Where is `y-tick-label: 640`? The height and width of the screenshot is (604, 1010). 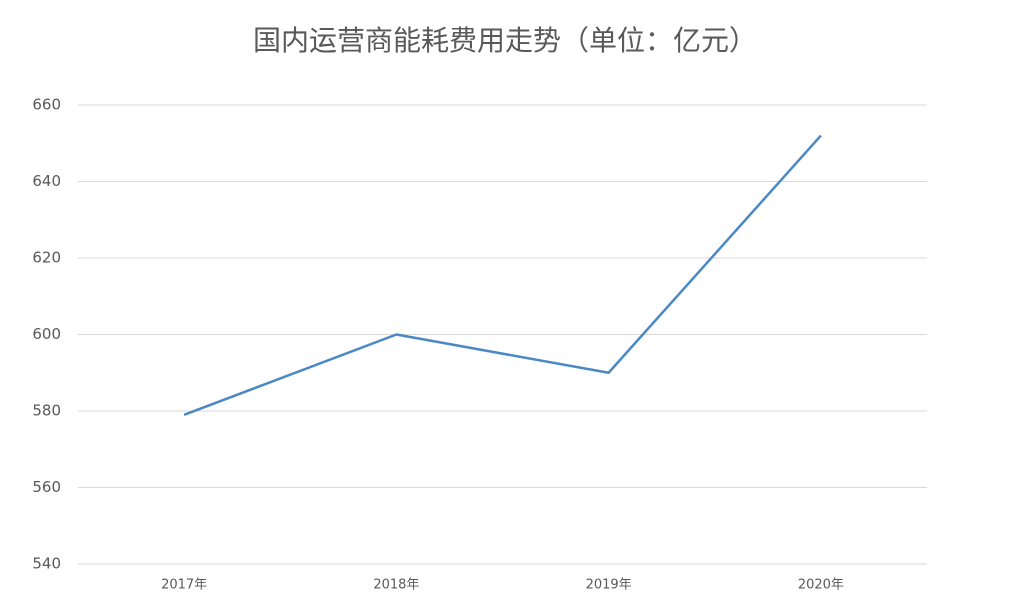 y-tick-label: 640 is located at coordinates (46, 181).